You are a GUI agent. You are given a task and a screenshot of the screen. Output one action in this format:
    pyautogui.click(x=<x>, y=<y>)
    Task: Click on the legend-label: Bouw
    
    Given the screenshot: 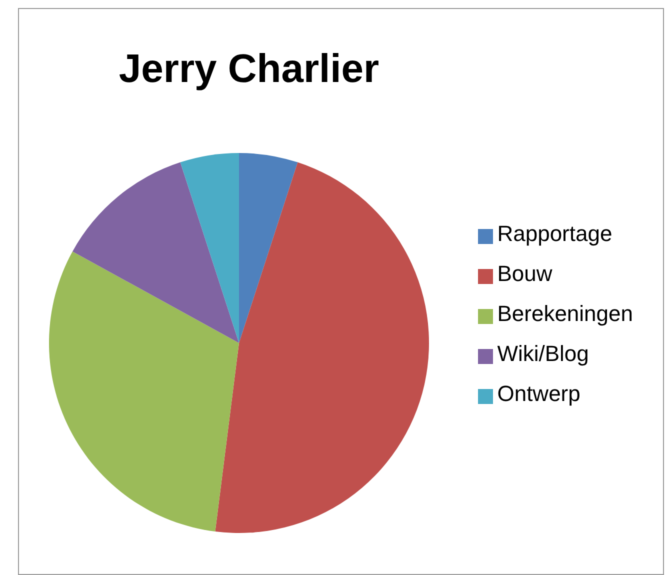 What is the action you would take?
    pyautogui.click(x=524, y=273)
    